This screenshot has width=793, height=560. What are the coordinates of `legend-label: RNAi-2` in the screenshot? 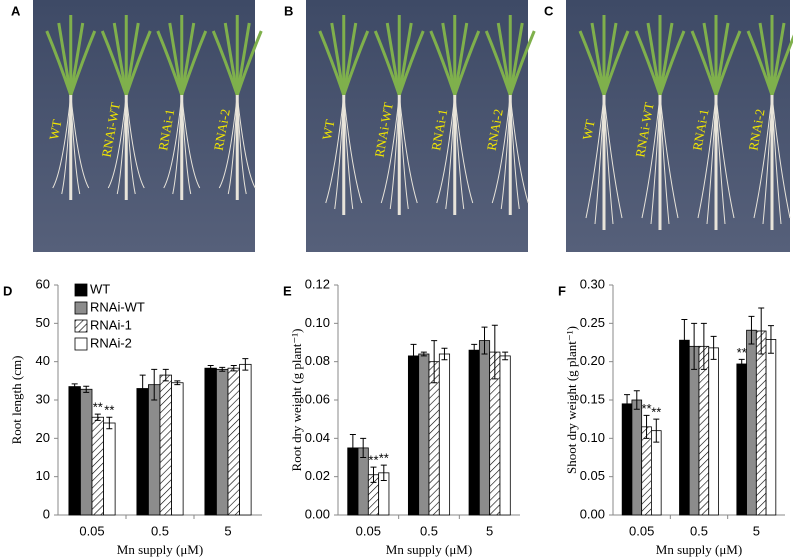 It's located at (111, 342).